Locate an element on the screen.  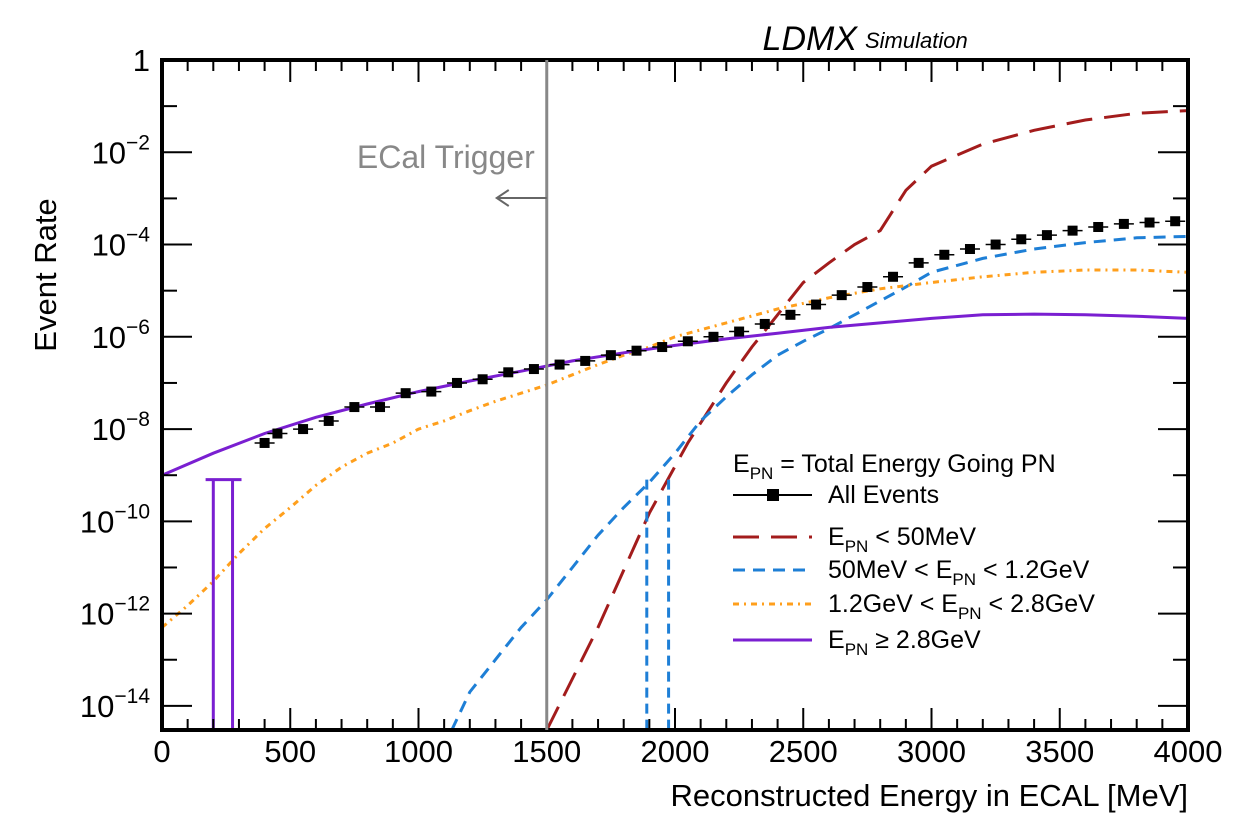
y-tick-label: 10⁻⁶ is located at coordinates (121, 335).